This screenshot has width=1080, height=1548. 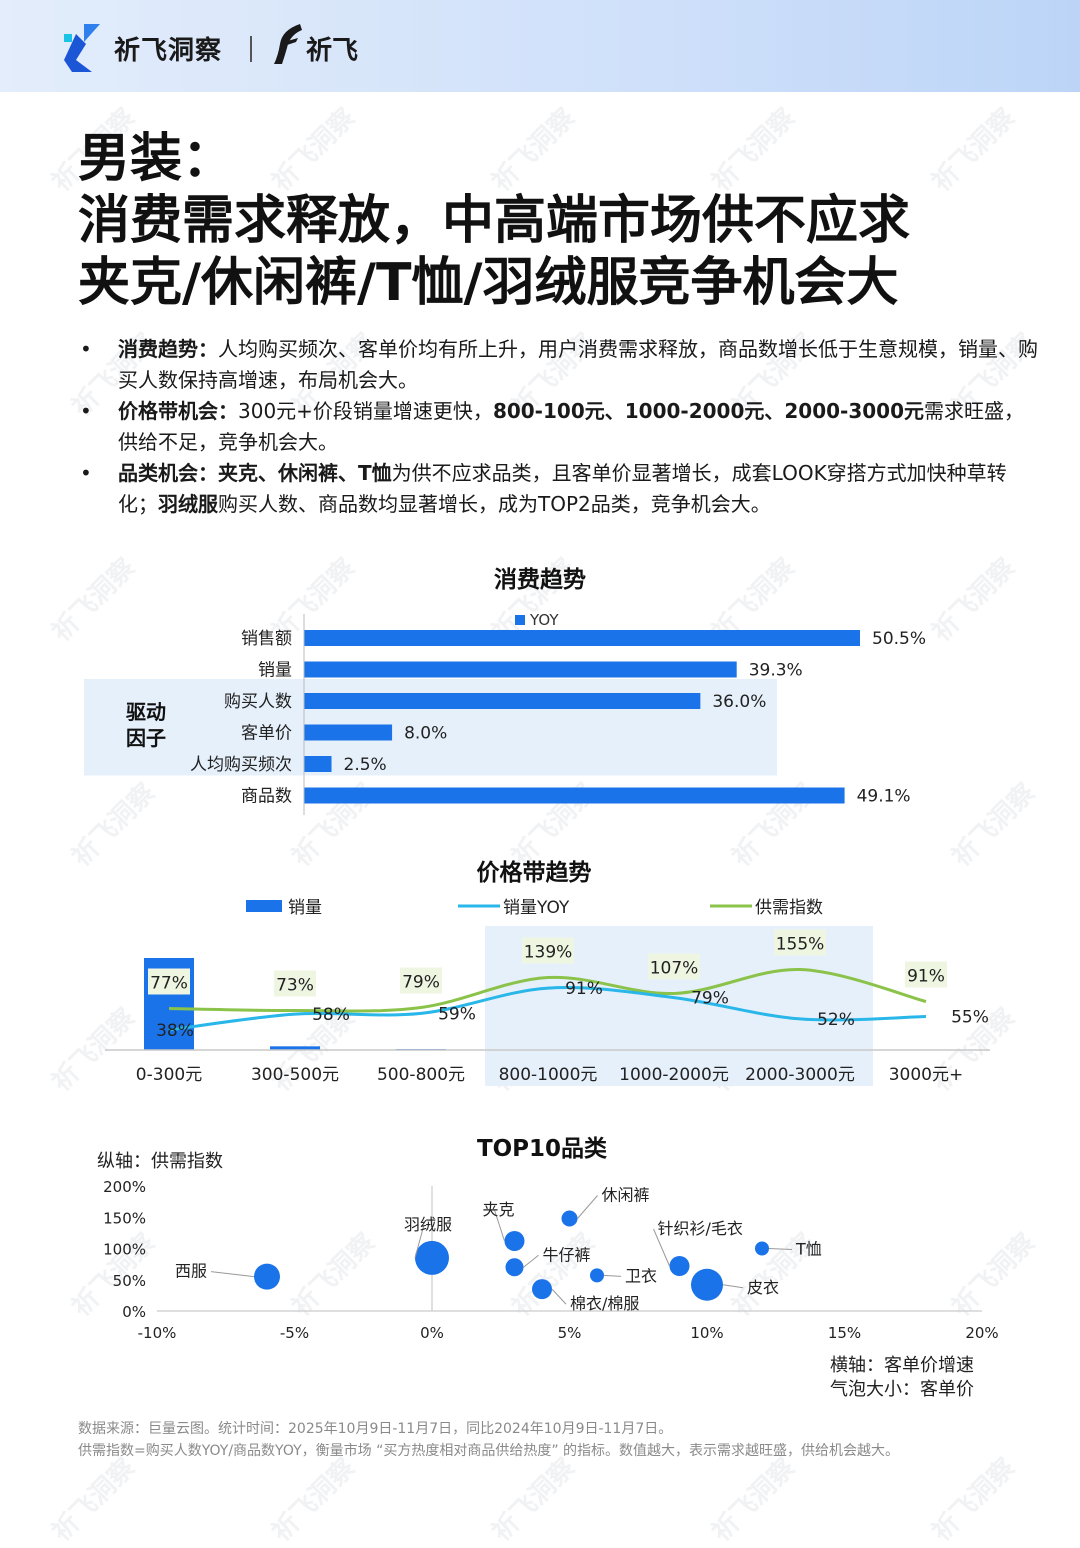 What do you see at coordinates (255, 473) in the screenshot?
I see `bullet-bold: 品类机会：夹克、休闲裤、T恤` at bounding box center [255, 473].